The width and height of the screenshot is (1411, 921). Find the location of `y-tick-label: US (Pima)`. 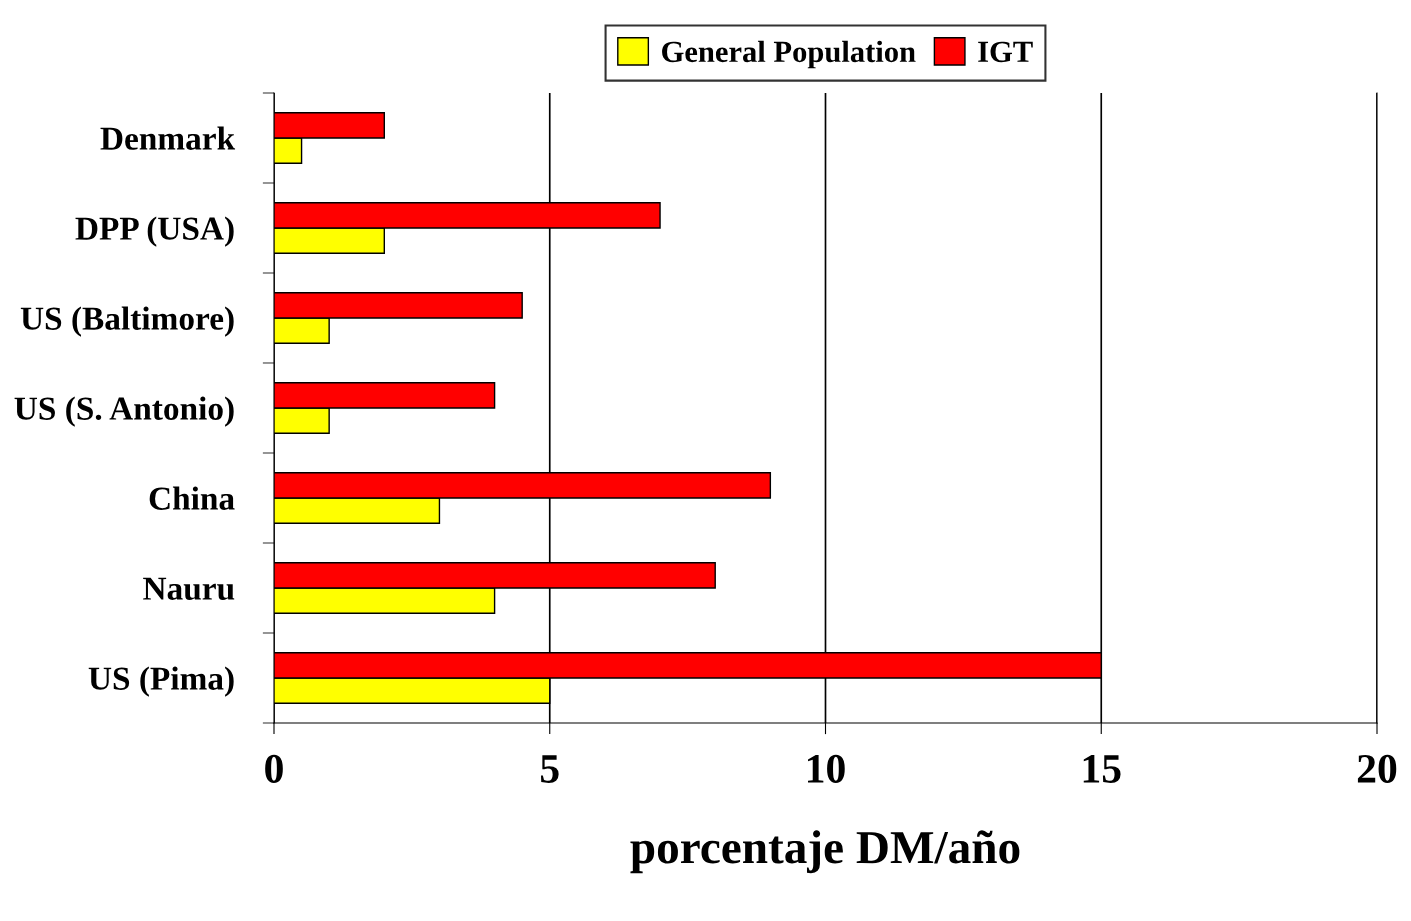

y-tick-label: US (Pima) is located at coordinates (161, 681).